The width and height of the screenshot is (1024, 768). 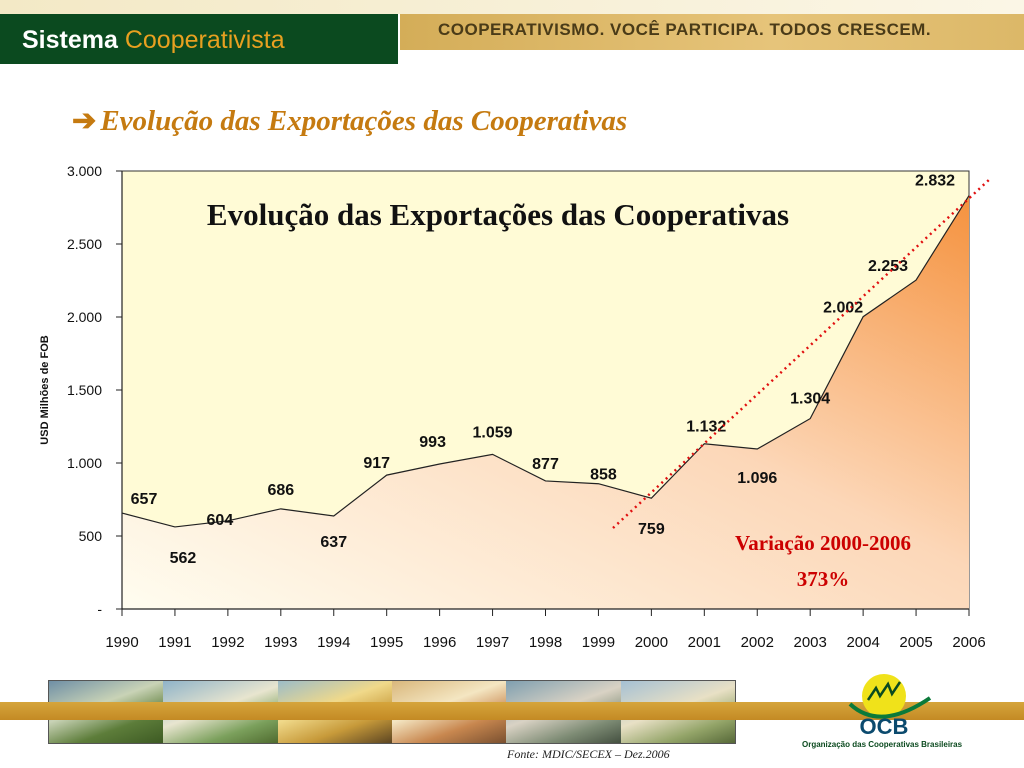 I want to click on data-label: 917, so click(x=376, y=463).